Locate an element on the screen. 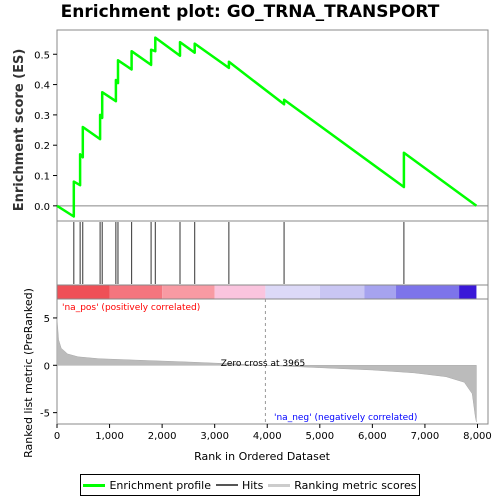 This screenshot has width=500, height=500. hits-panel is located at coordinates (272, 253).